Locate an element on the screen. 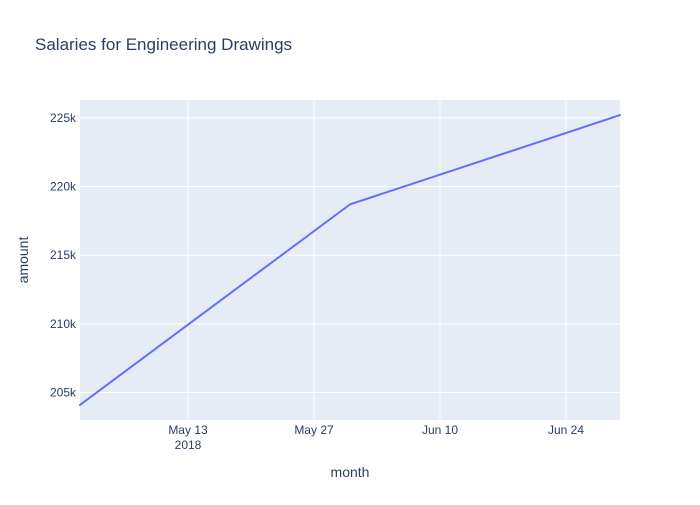 This screenshot has height=505, width=700. x-tick-label: May 27 is located at coordinates (314, 430).